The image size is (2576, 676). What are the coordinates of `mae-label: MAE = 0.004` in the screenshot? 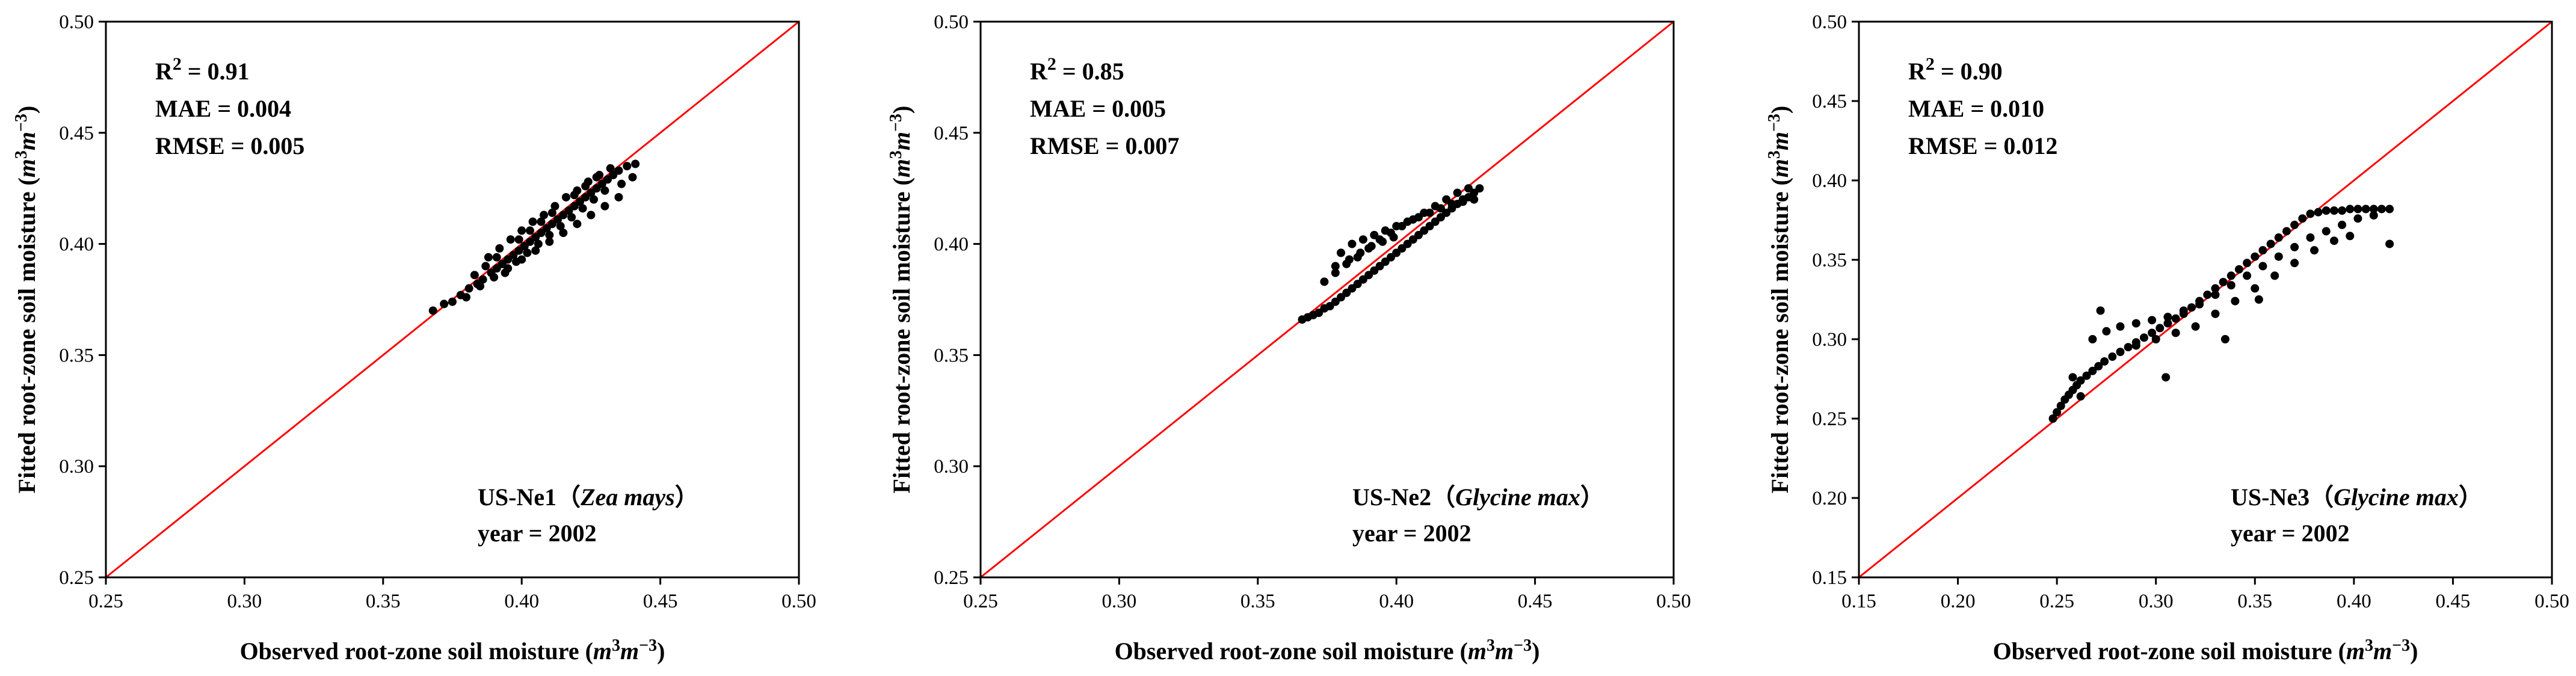 It's located at (223, 108).